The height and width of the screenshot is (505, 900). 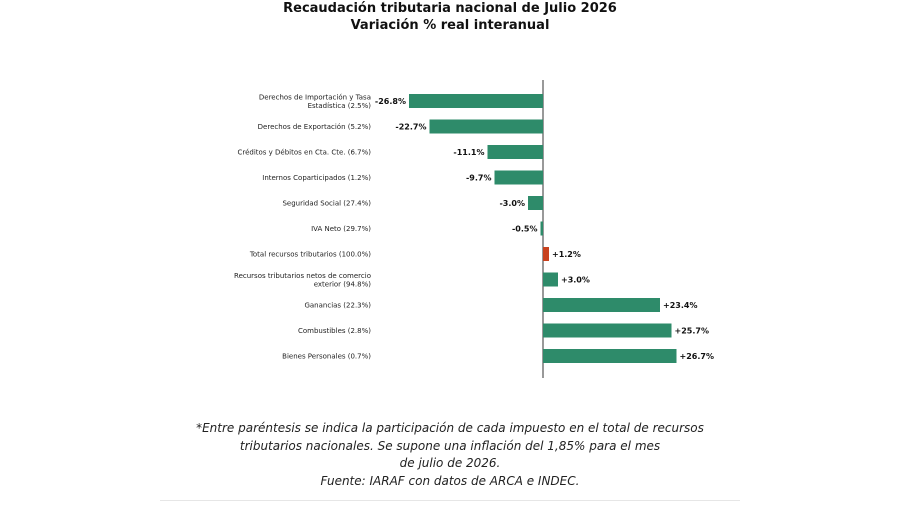 I want to click on category-label-1: Derechos de Exportación (5.2%), so click(x=315, y=127).